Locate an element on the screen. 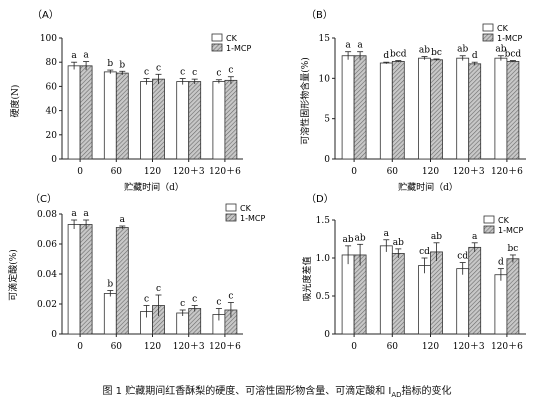  y-axis-label: 可溶性固形物含量(%) is located at coordinates (305, 101).